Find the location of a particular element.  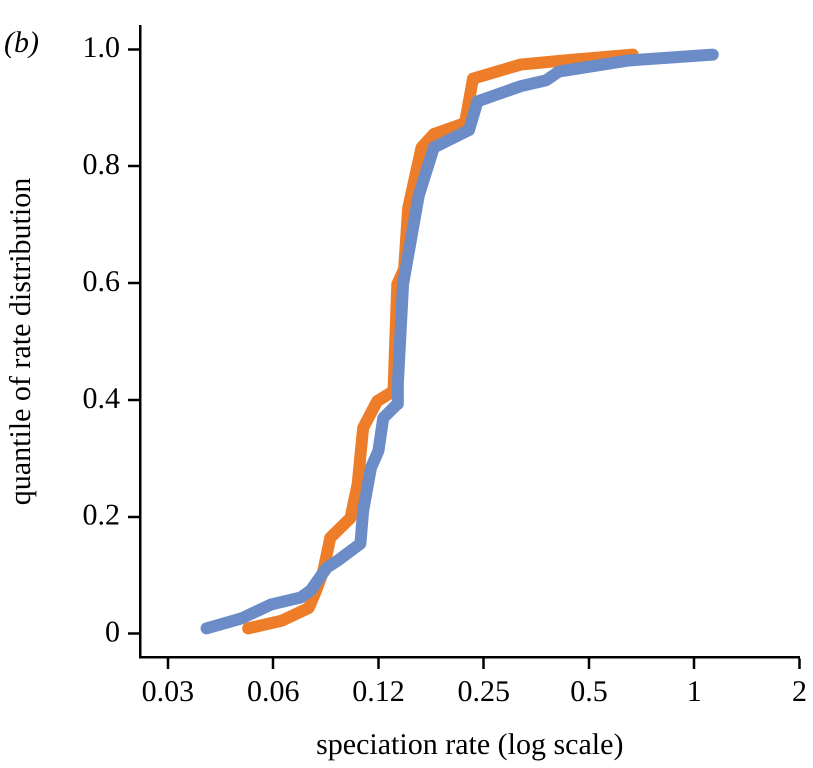

x-tick-label: 0.12 is located at coordinates (378, 691).